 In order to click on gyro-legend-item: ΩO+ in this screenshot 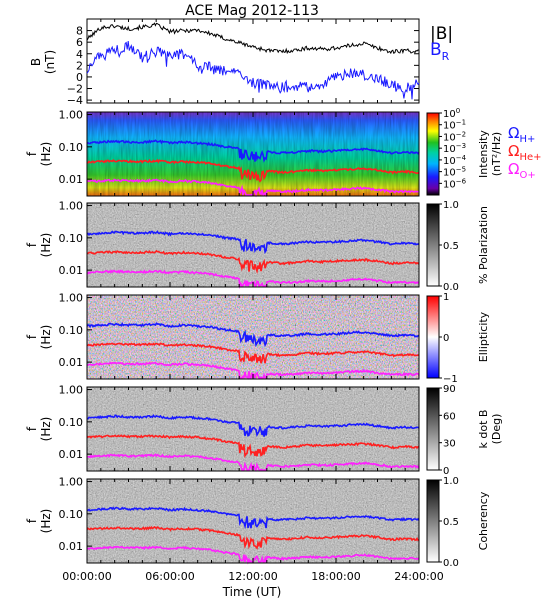, I will do `click(522, 170)`.